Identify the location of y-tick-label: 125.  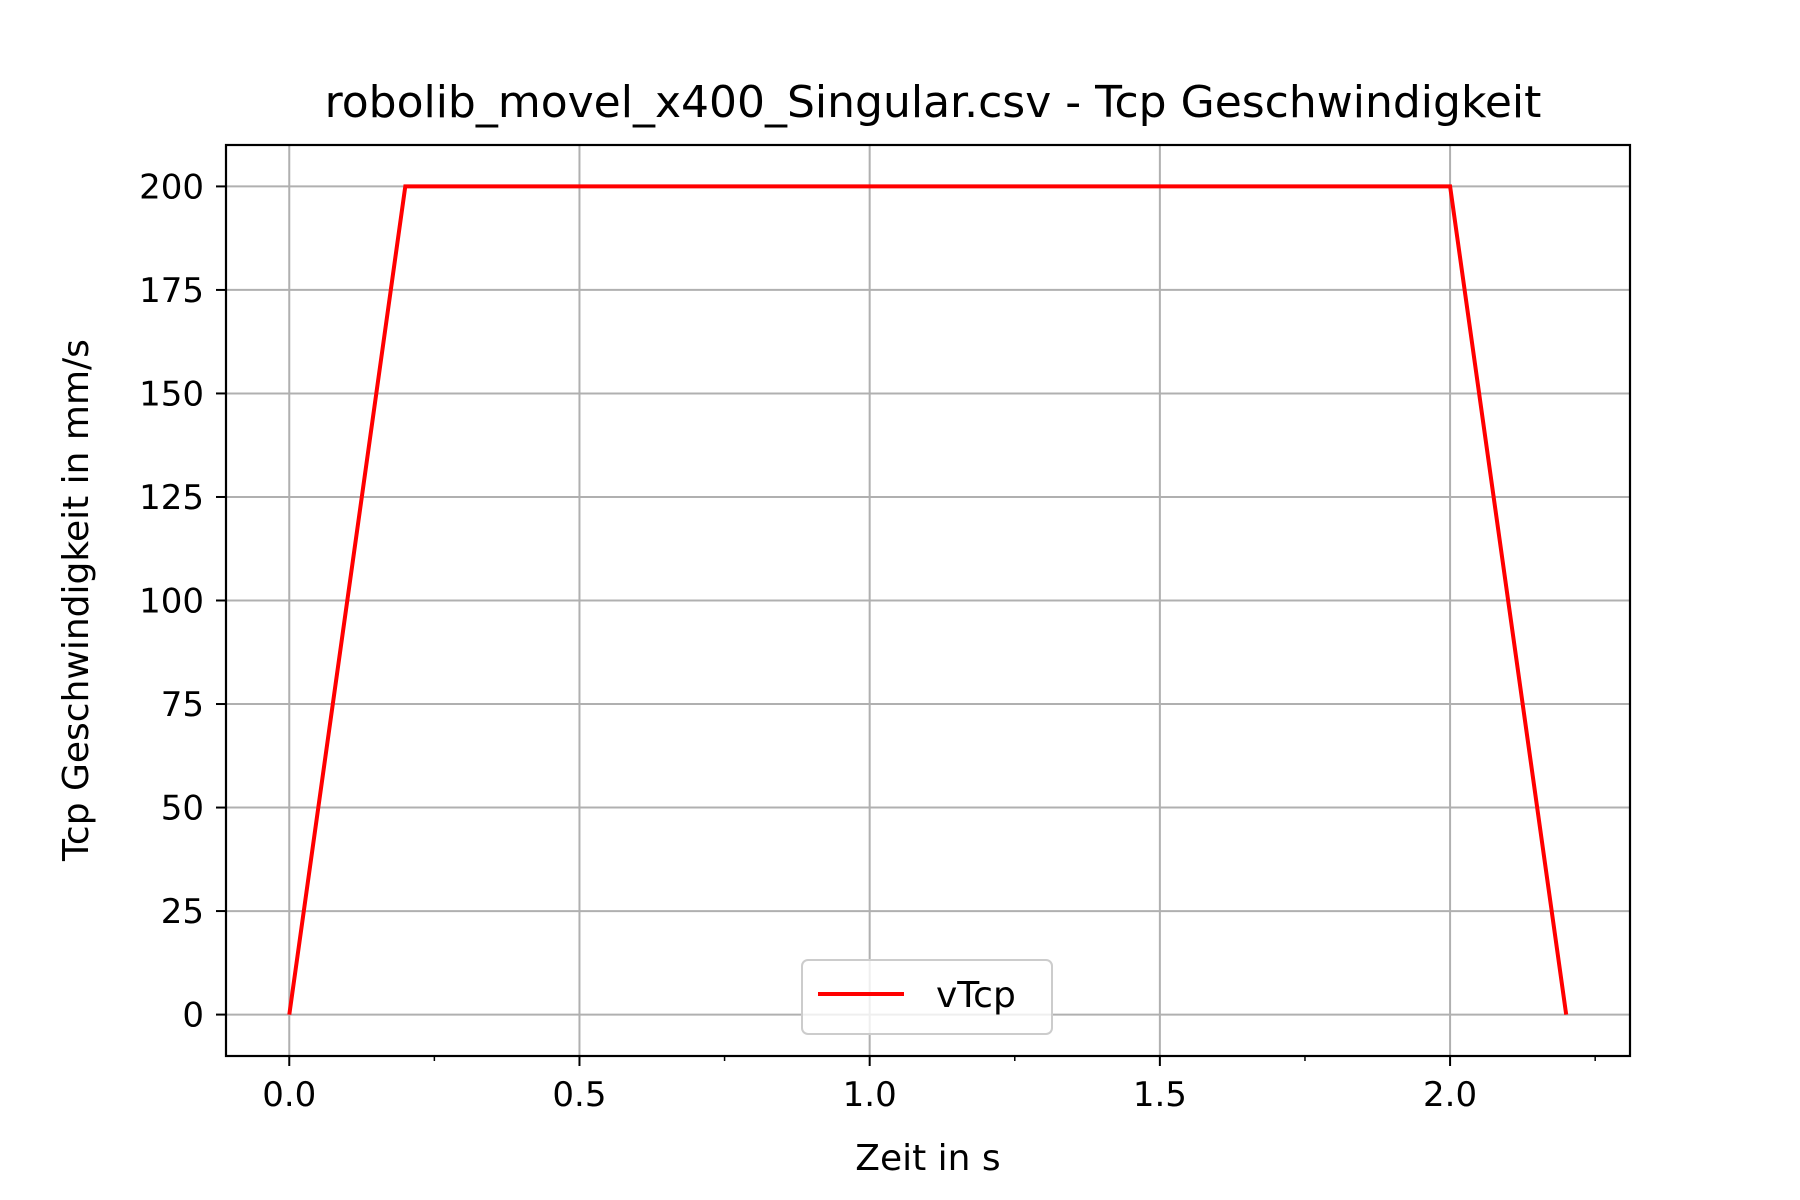
(171, 498).